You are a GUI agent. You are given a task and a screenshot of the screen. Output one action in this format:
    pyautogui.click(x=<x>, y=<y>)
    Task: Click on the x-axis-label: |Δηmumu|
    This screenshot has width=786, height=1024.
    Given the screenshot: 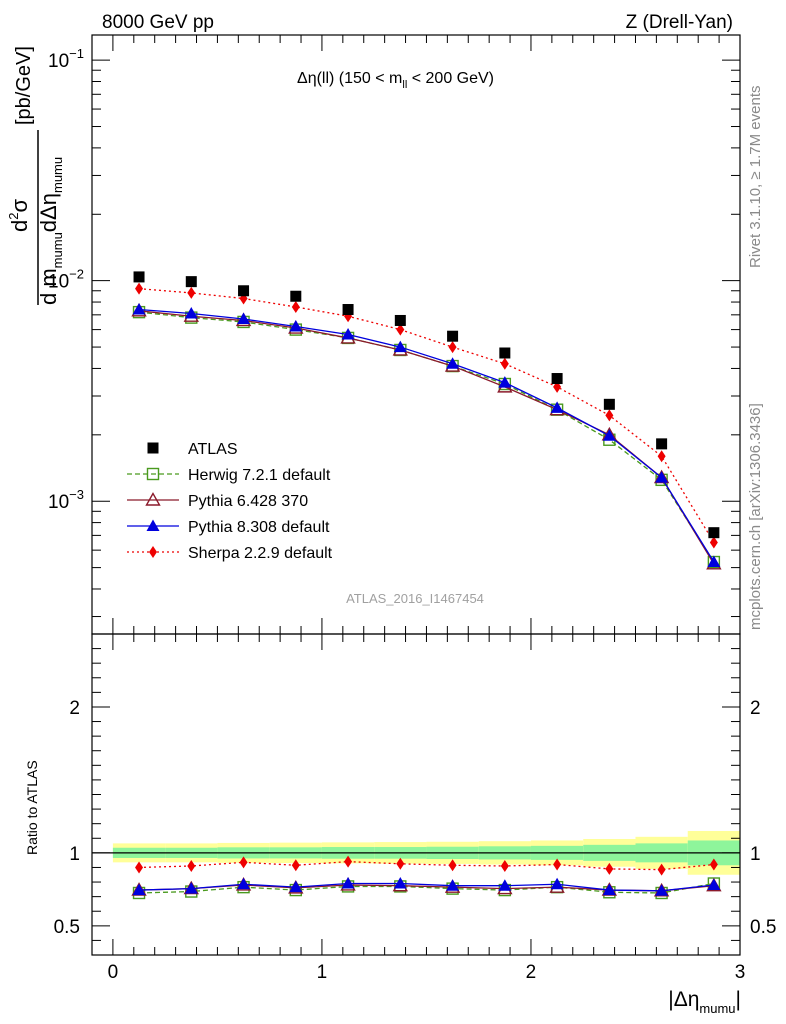 What is the action you would take?
    pyautogui.click(x=704, y=1002)
    